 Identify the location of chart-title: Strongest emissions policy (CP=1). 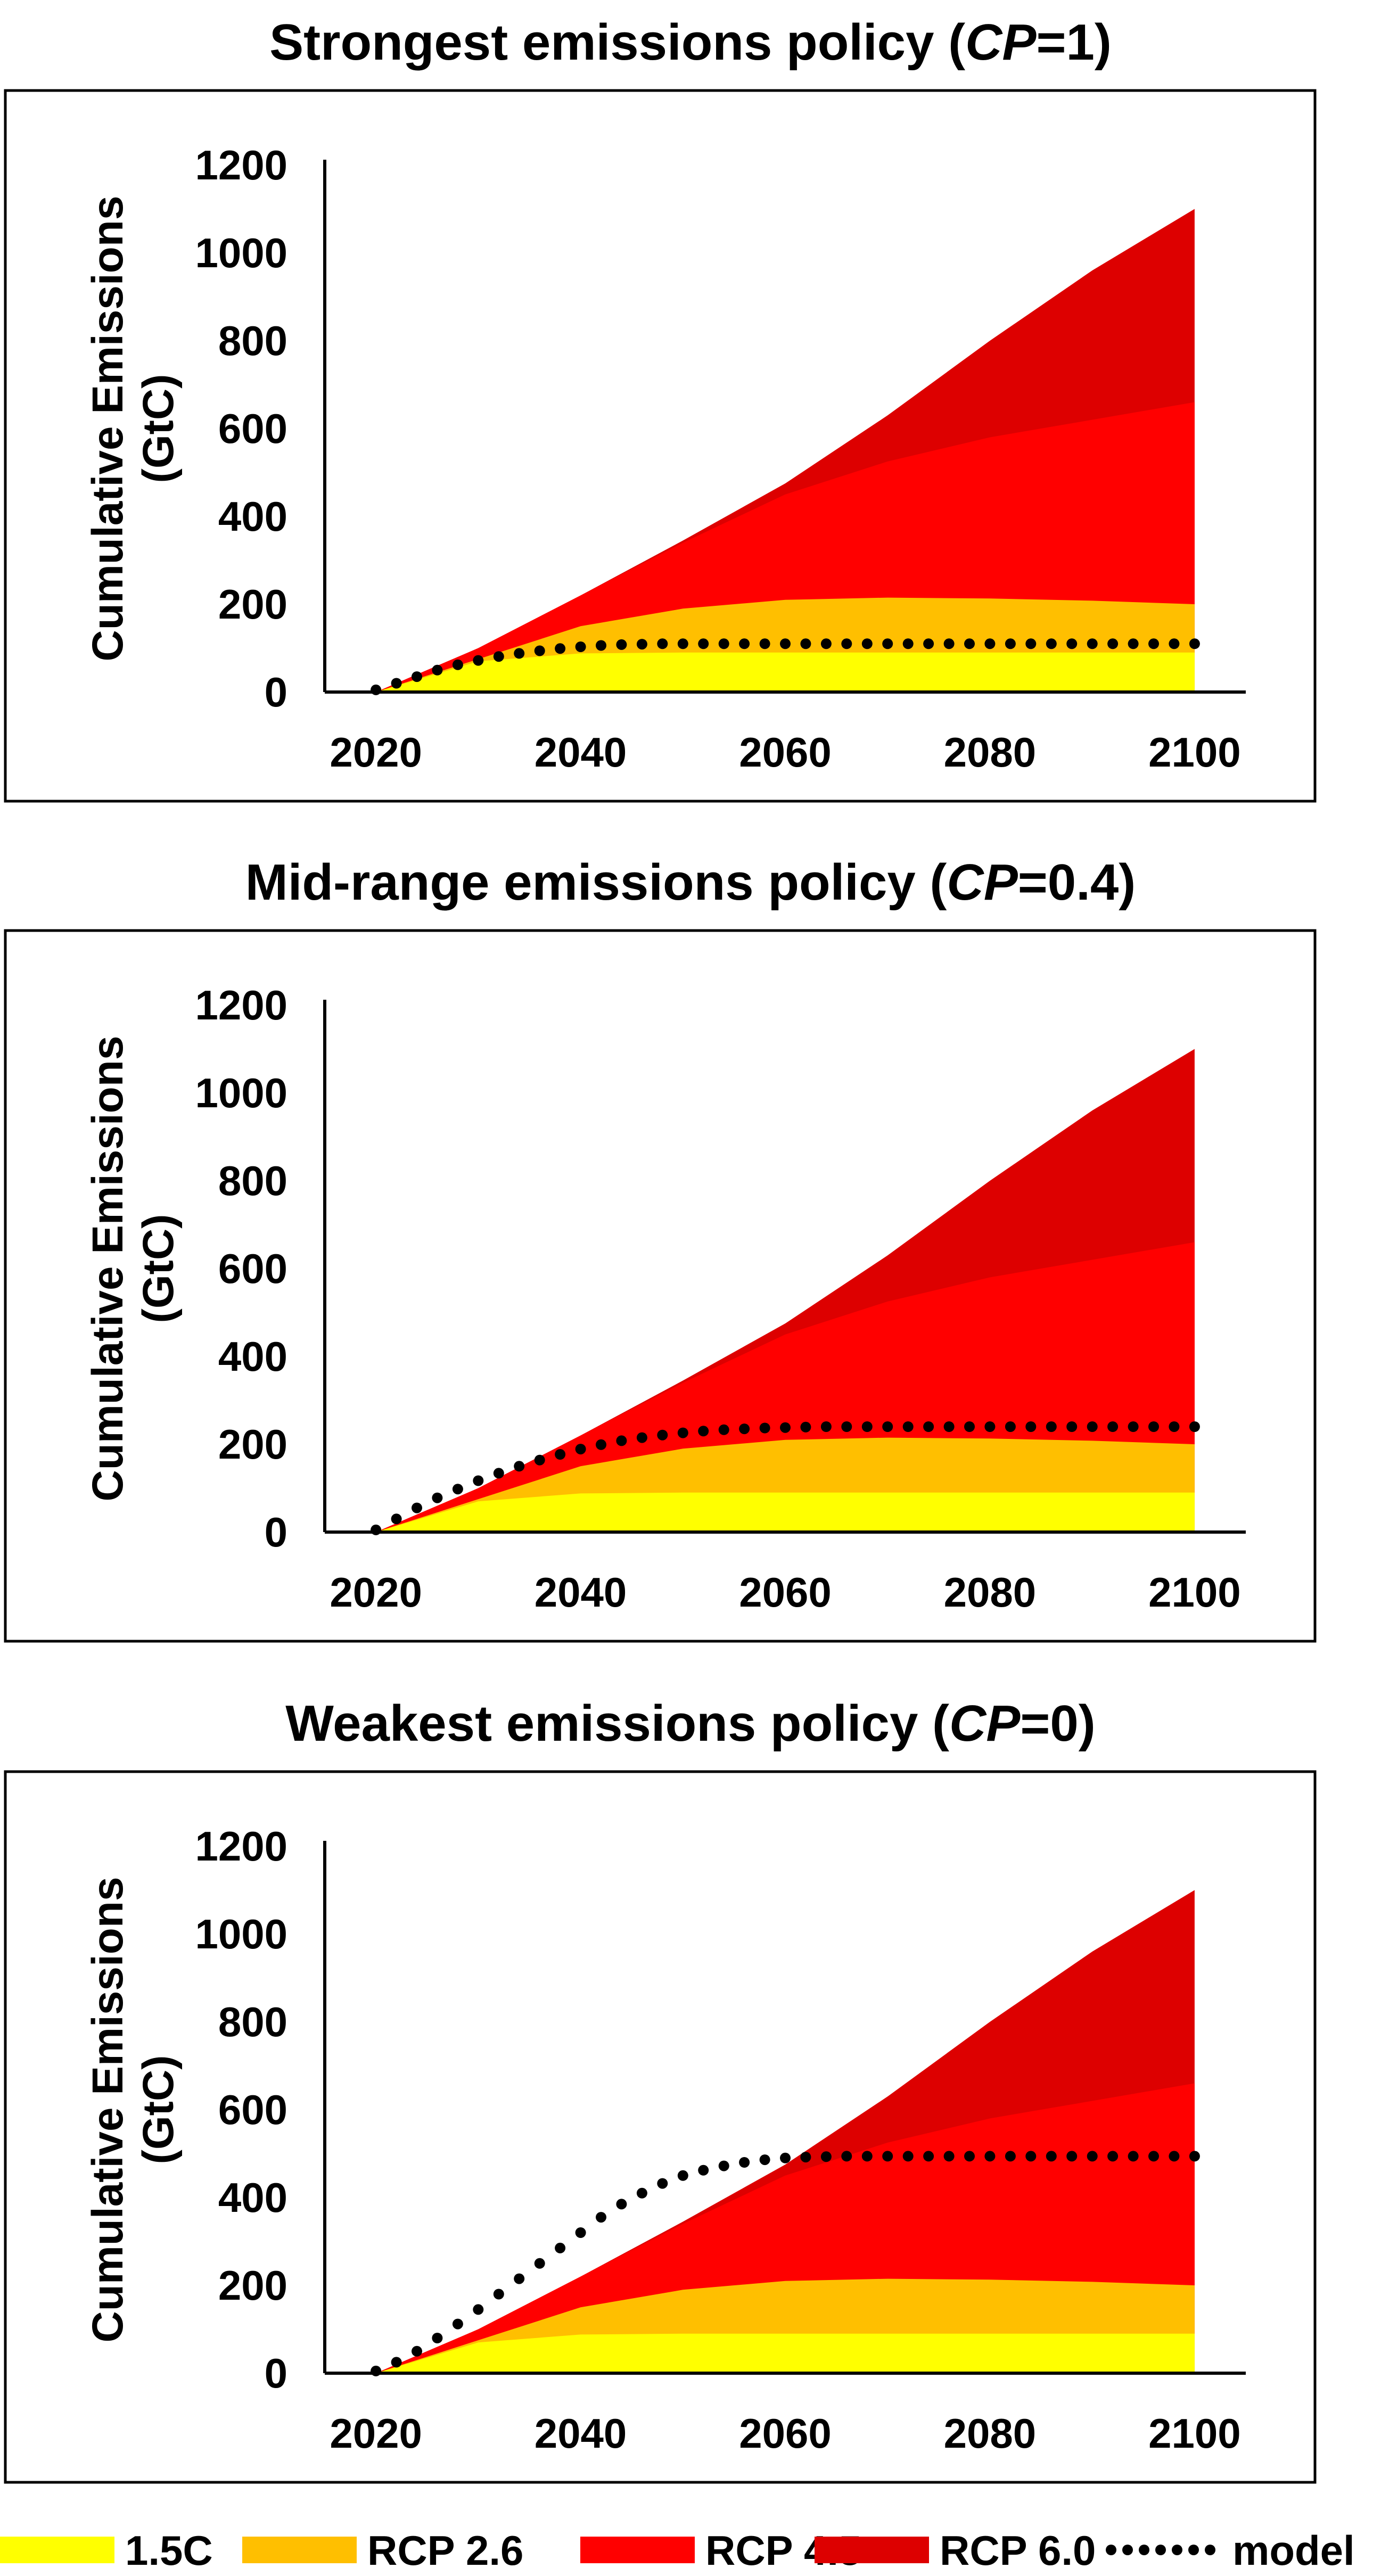
(690, 43).